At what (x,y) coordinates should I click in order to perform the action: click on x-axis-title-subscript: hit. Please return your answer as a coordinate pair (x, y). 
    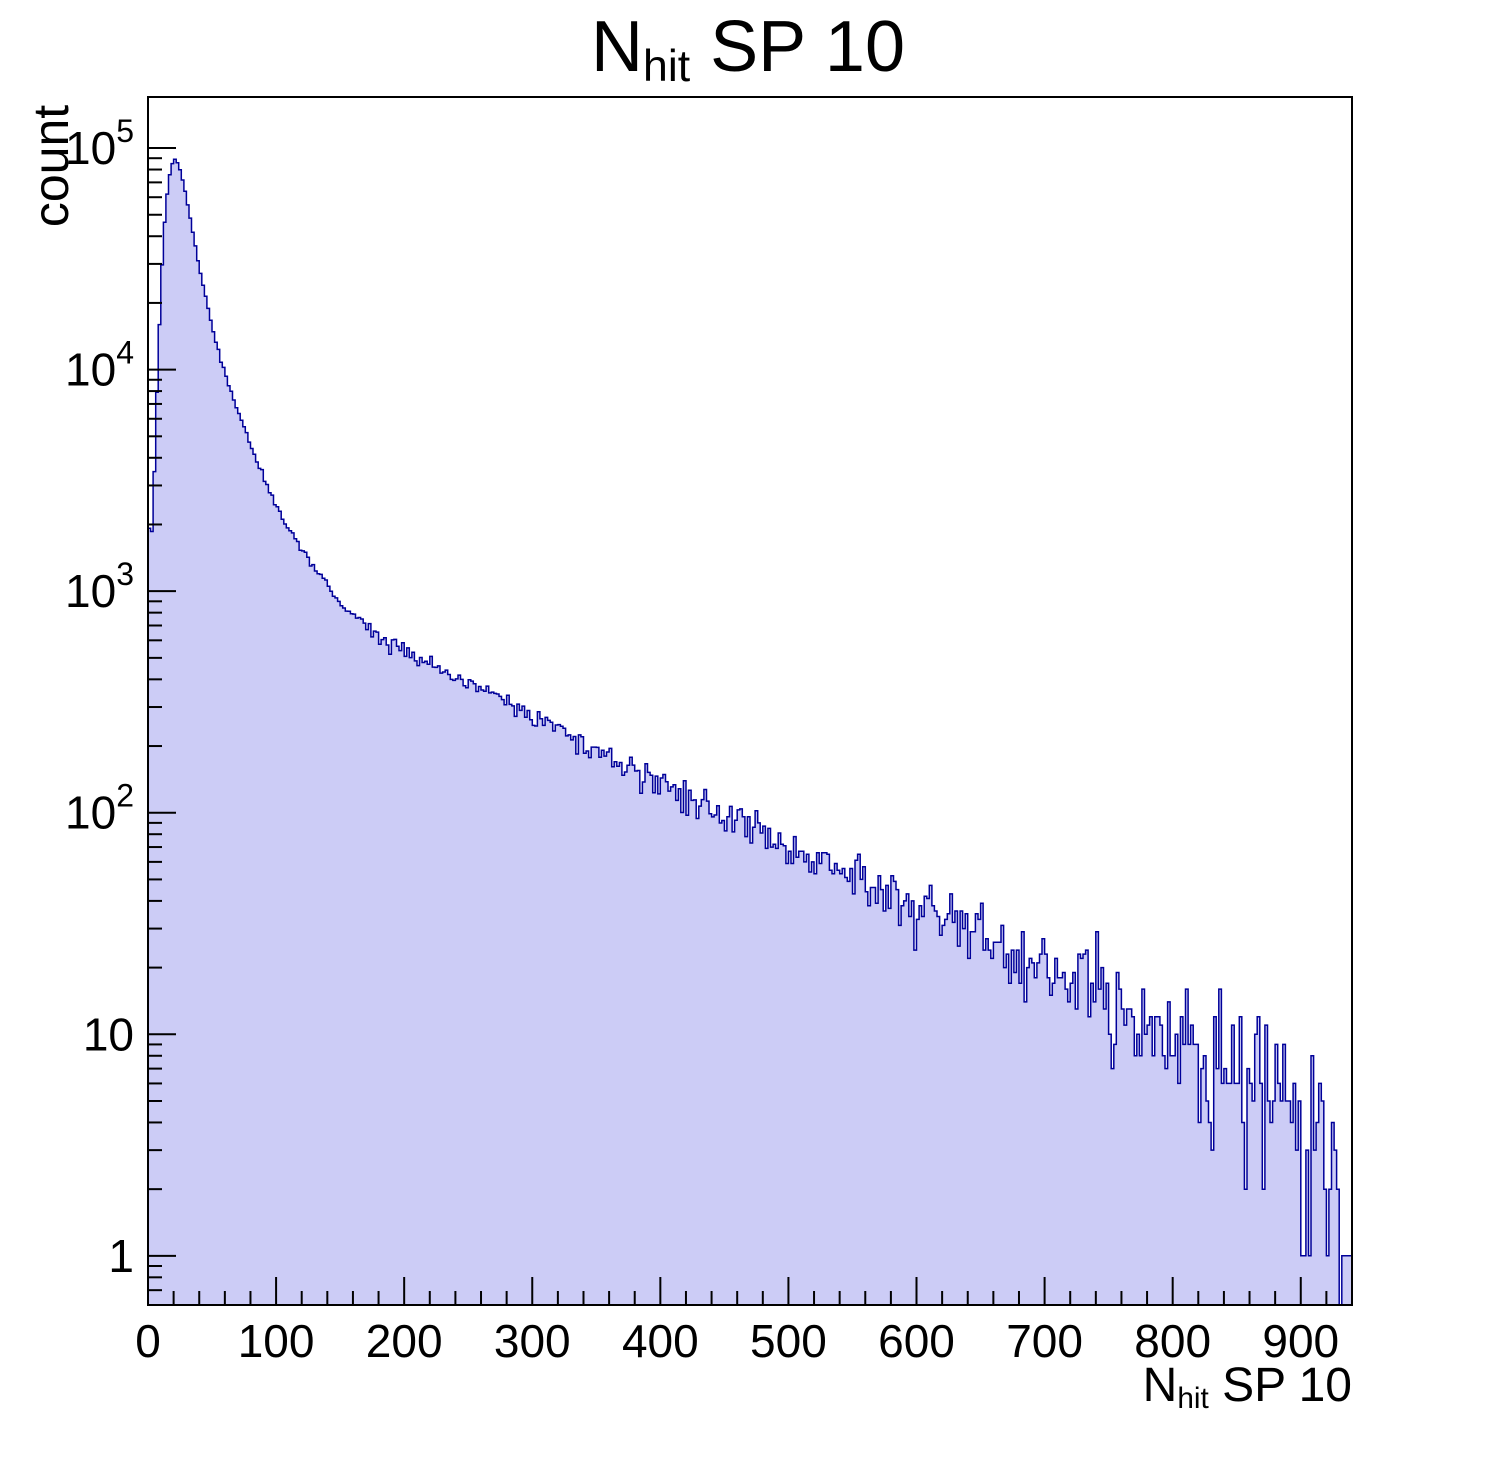
    Looking at the image, I should click on (1193, 1398).